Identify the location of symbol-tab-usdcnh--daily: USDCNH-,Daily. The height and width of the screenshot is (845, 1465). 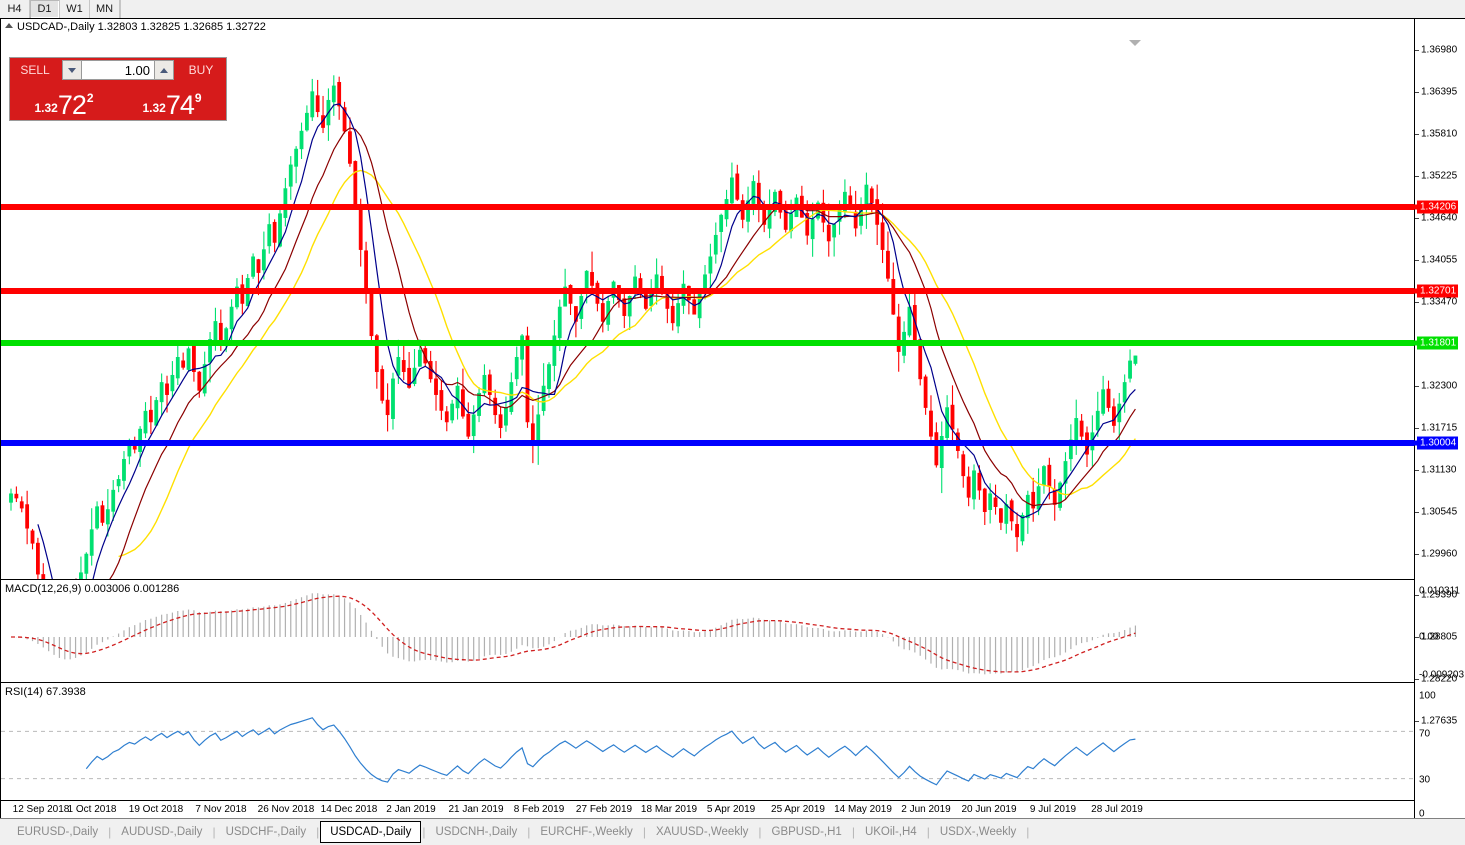
(476, 832).